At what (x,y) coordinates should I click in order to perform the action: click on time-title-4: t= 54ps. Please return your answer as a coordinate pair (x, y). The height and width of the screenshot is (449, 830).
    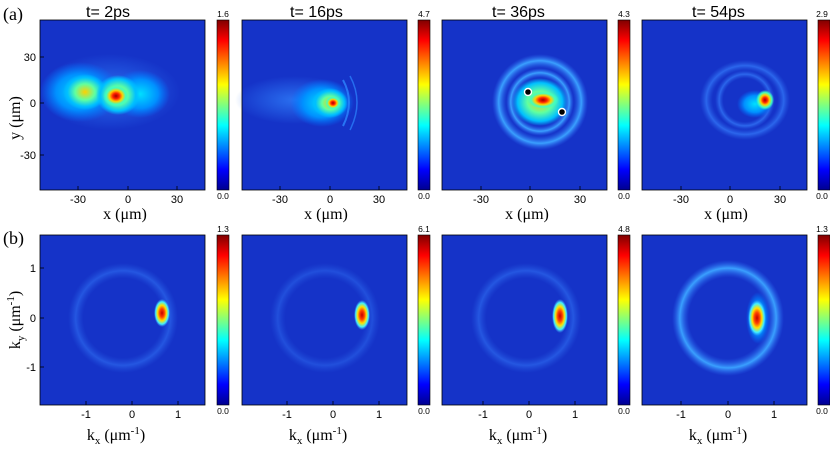
    Looking at the image, I should click on (718, 12).